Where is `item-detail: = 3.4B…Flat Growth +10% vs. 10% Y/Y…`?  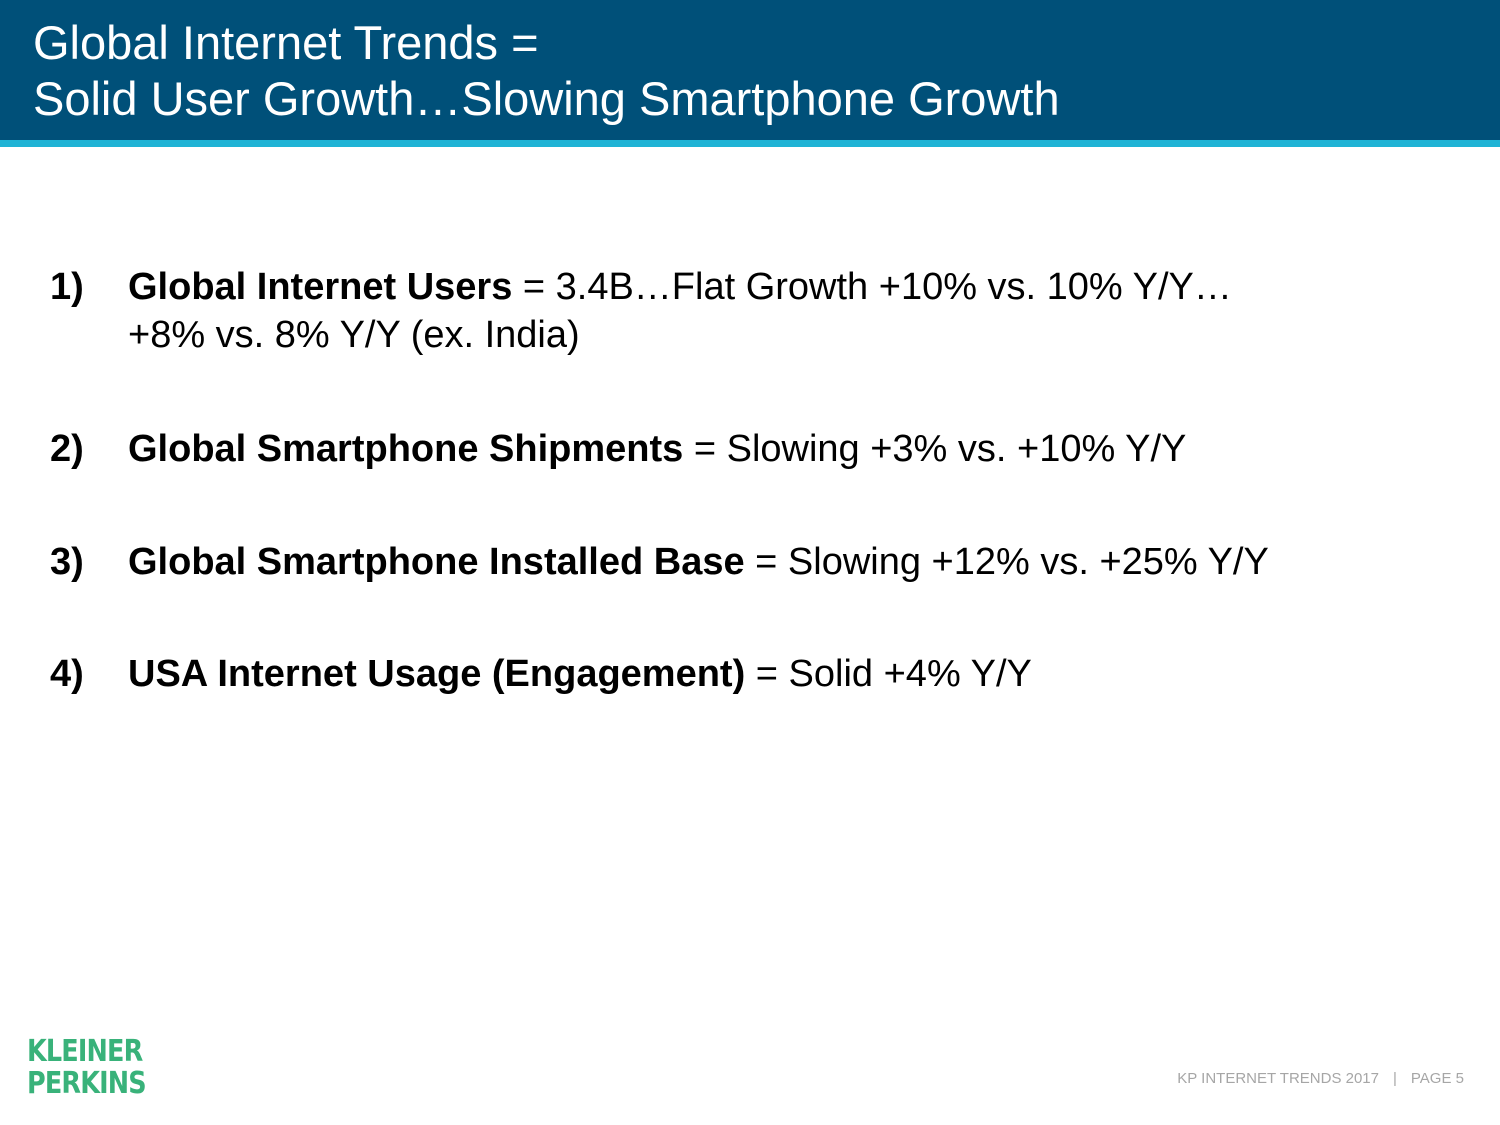
item-detail: = 3.4B…Flat Growth +10% vs. 10% Y/Y… is located at coordinates (872, 287).